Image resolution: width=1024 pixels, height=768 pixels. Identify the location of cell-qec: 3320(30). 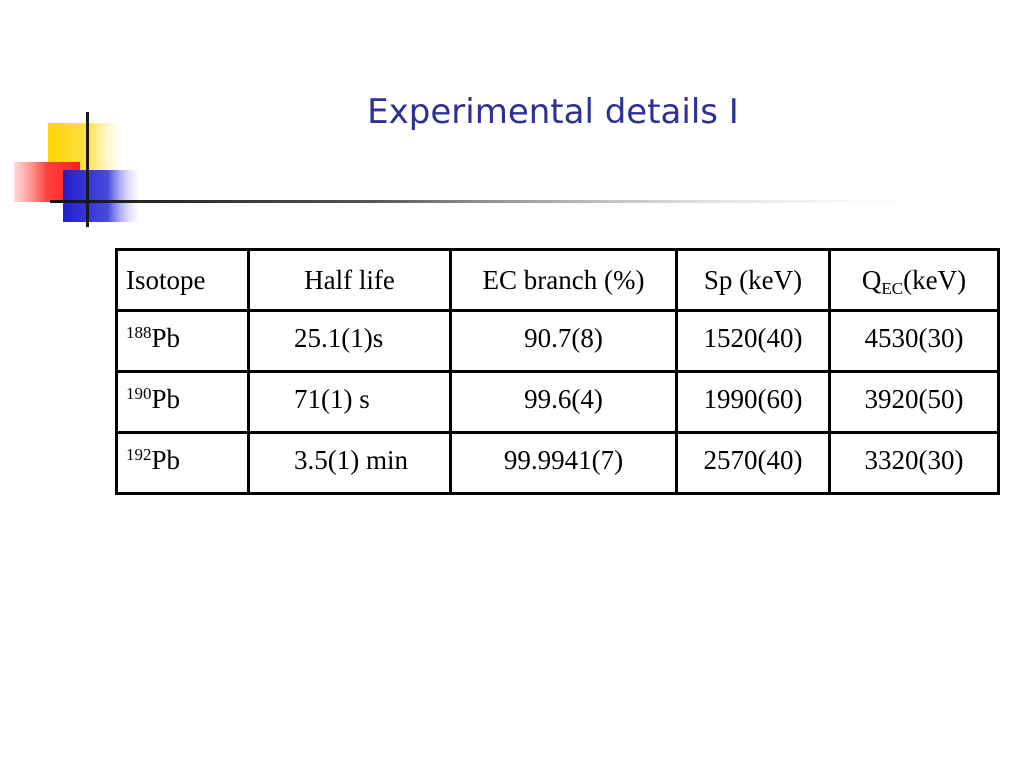
(914, 463).